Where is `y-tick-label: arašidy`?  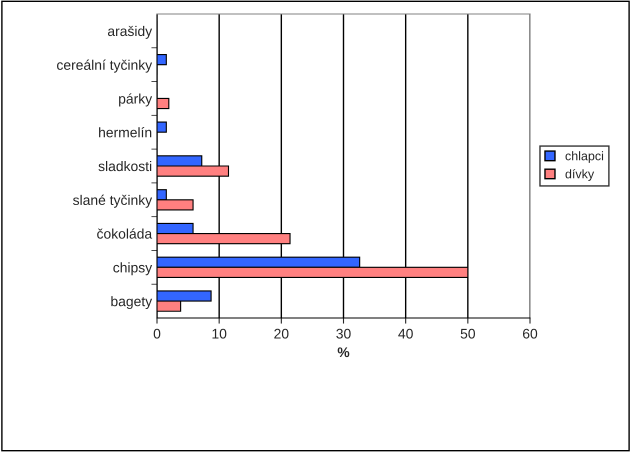 y-tick-label: arašidy is located at coordinates (130, 32).